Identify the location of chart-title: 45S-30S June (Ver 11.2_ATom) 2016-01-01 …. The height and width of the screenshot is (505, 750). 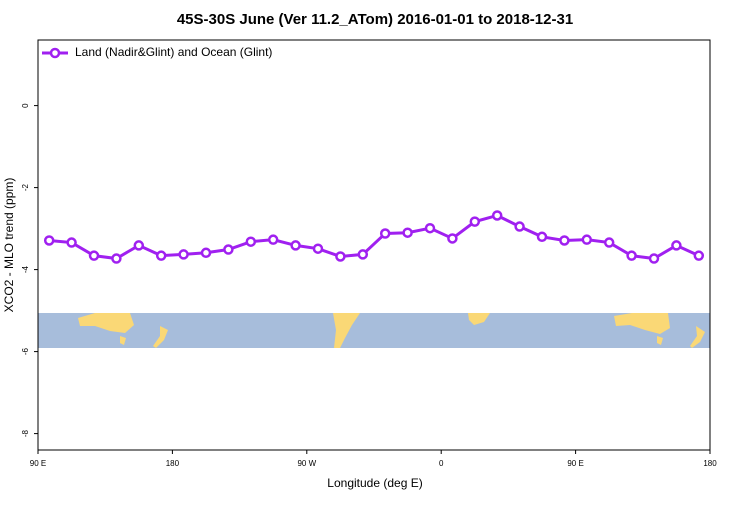
(375, 19).